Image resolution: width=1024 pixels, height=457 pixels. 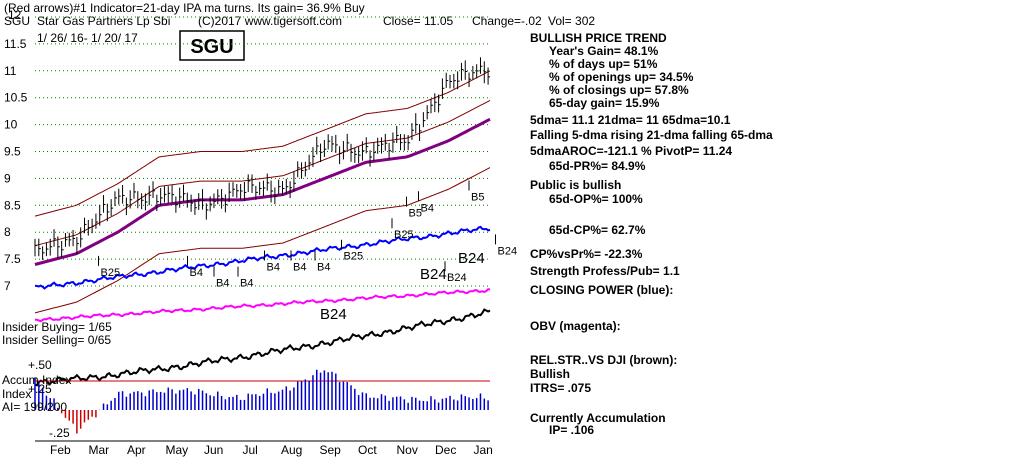 I want to click on cp-vs-pr: CP%vsPr%= -22.3%, so click(x=586, y=254).